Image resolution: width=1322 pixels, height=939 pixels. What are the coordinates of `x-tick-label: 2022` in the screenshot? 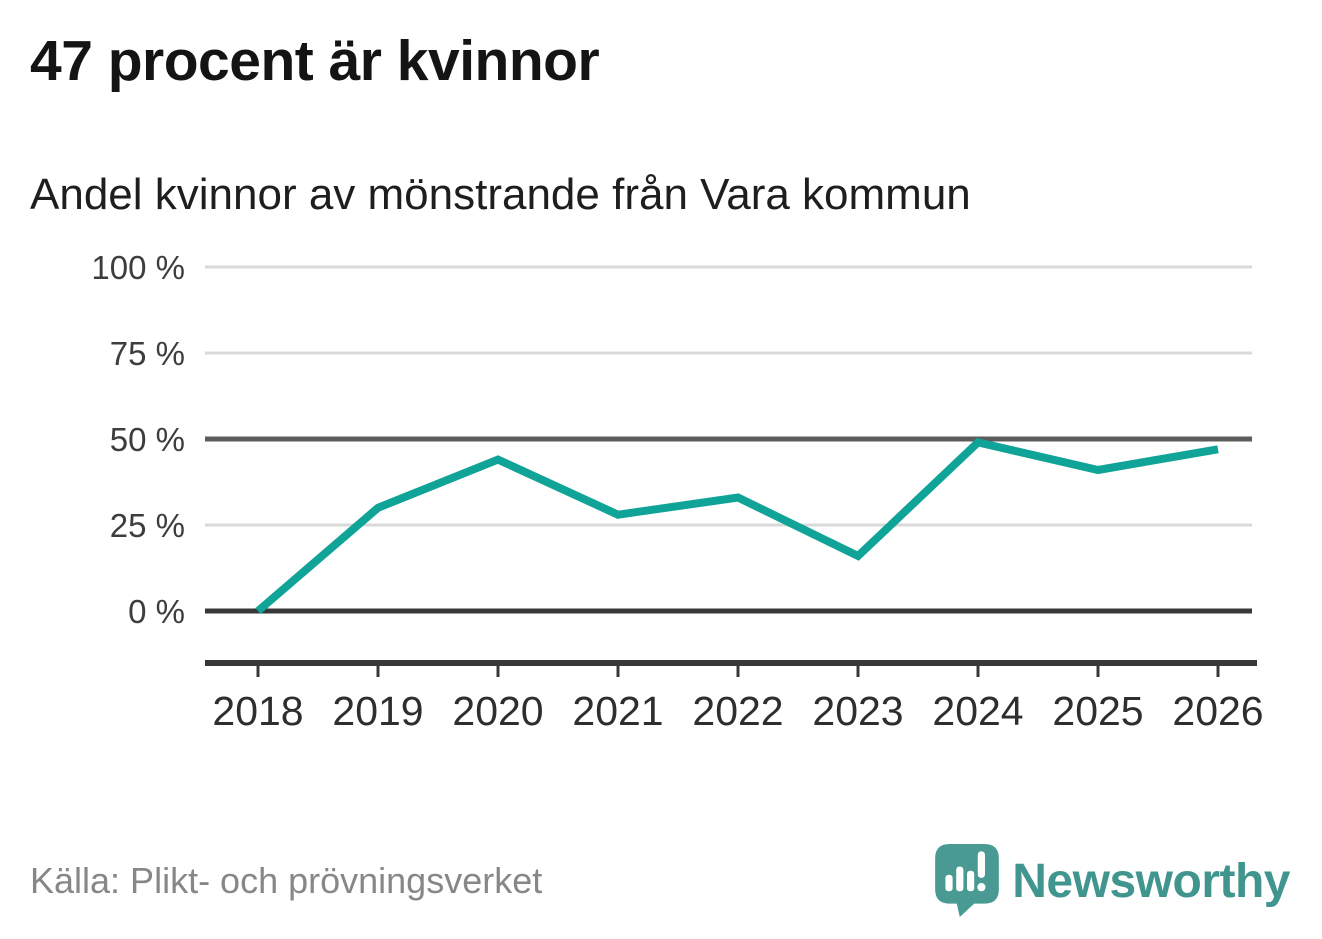 It's located at (737, 711).